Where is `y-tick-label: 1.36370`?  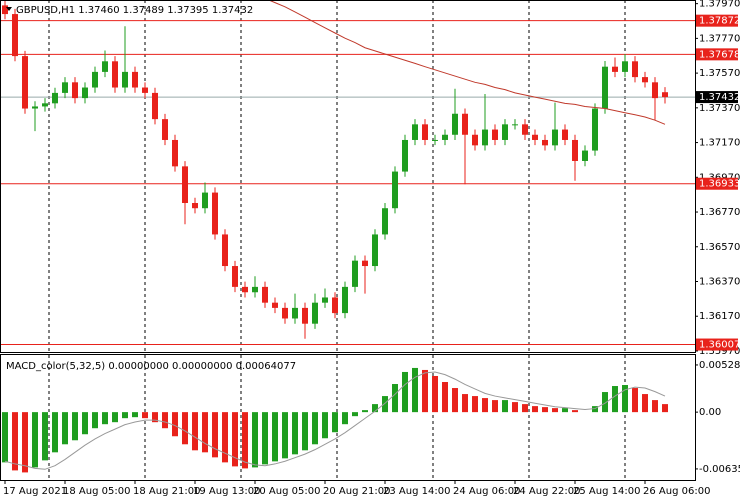 y-tick-label: 1.36370 is located at coordinates (719, 281).